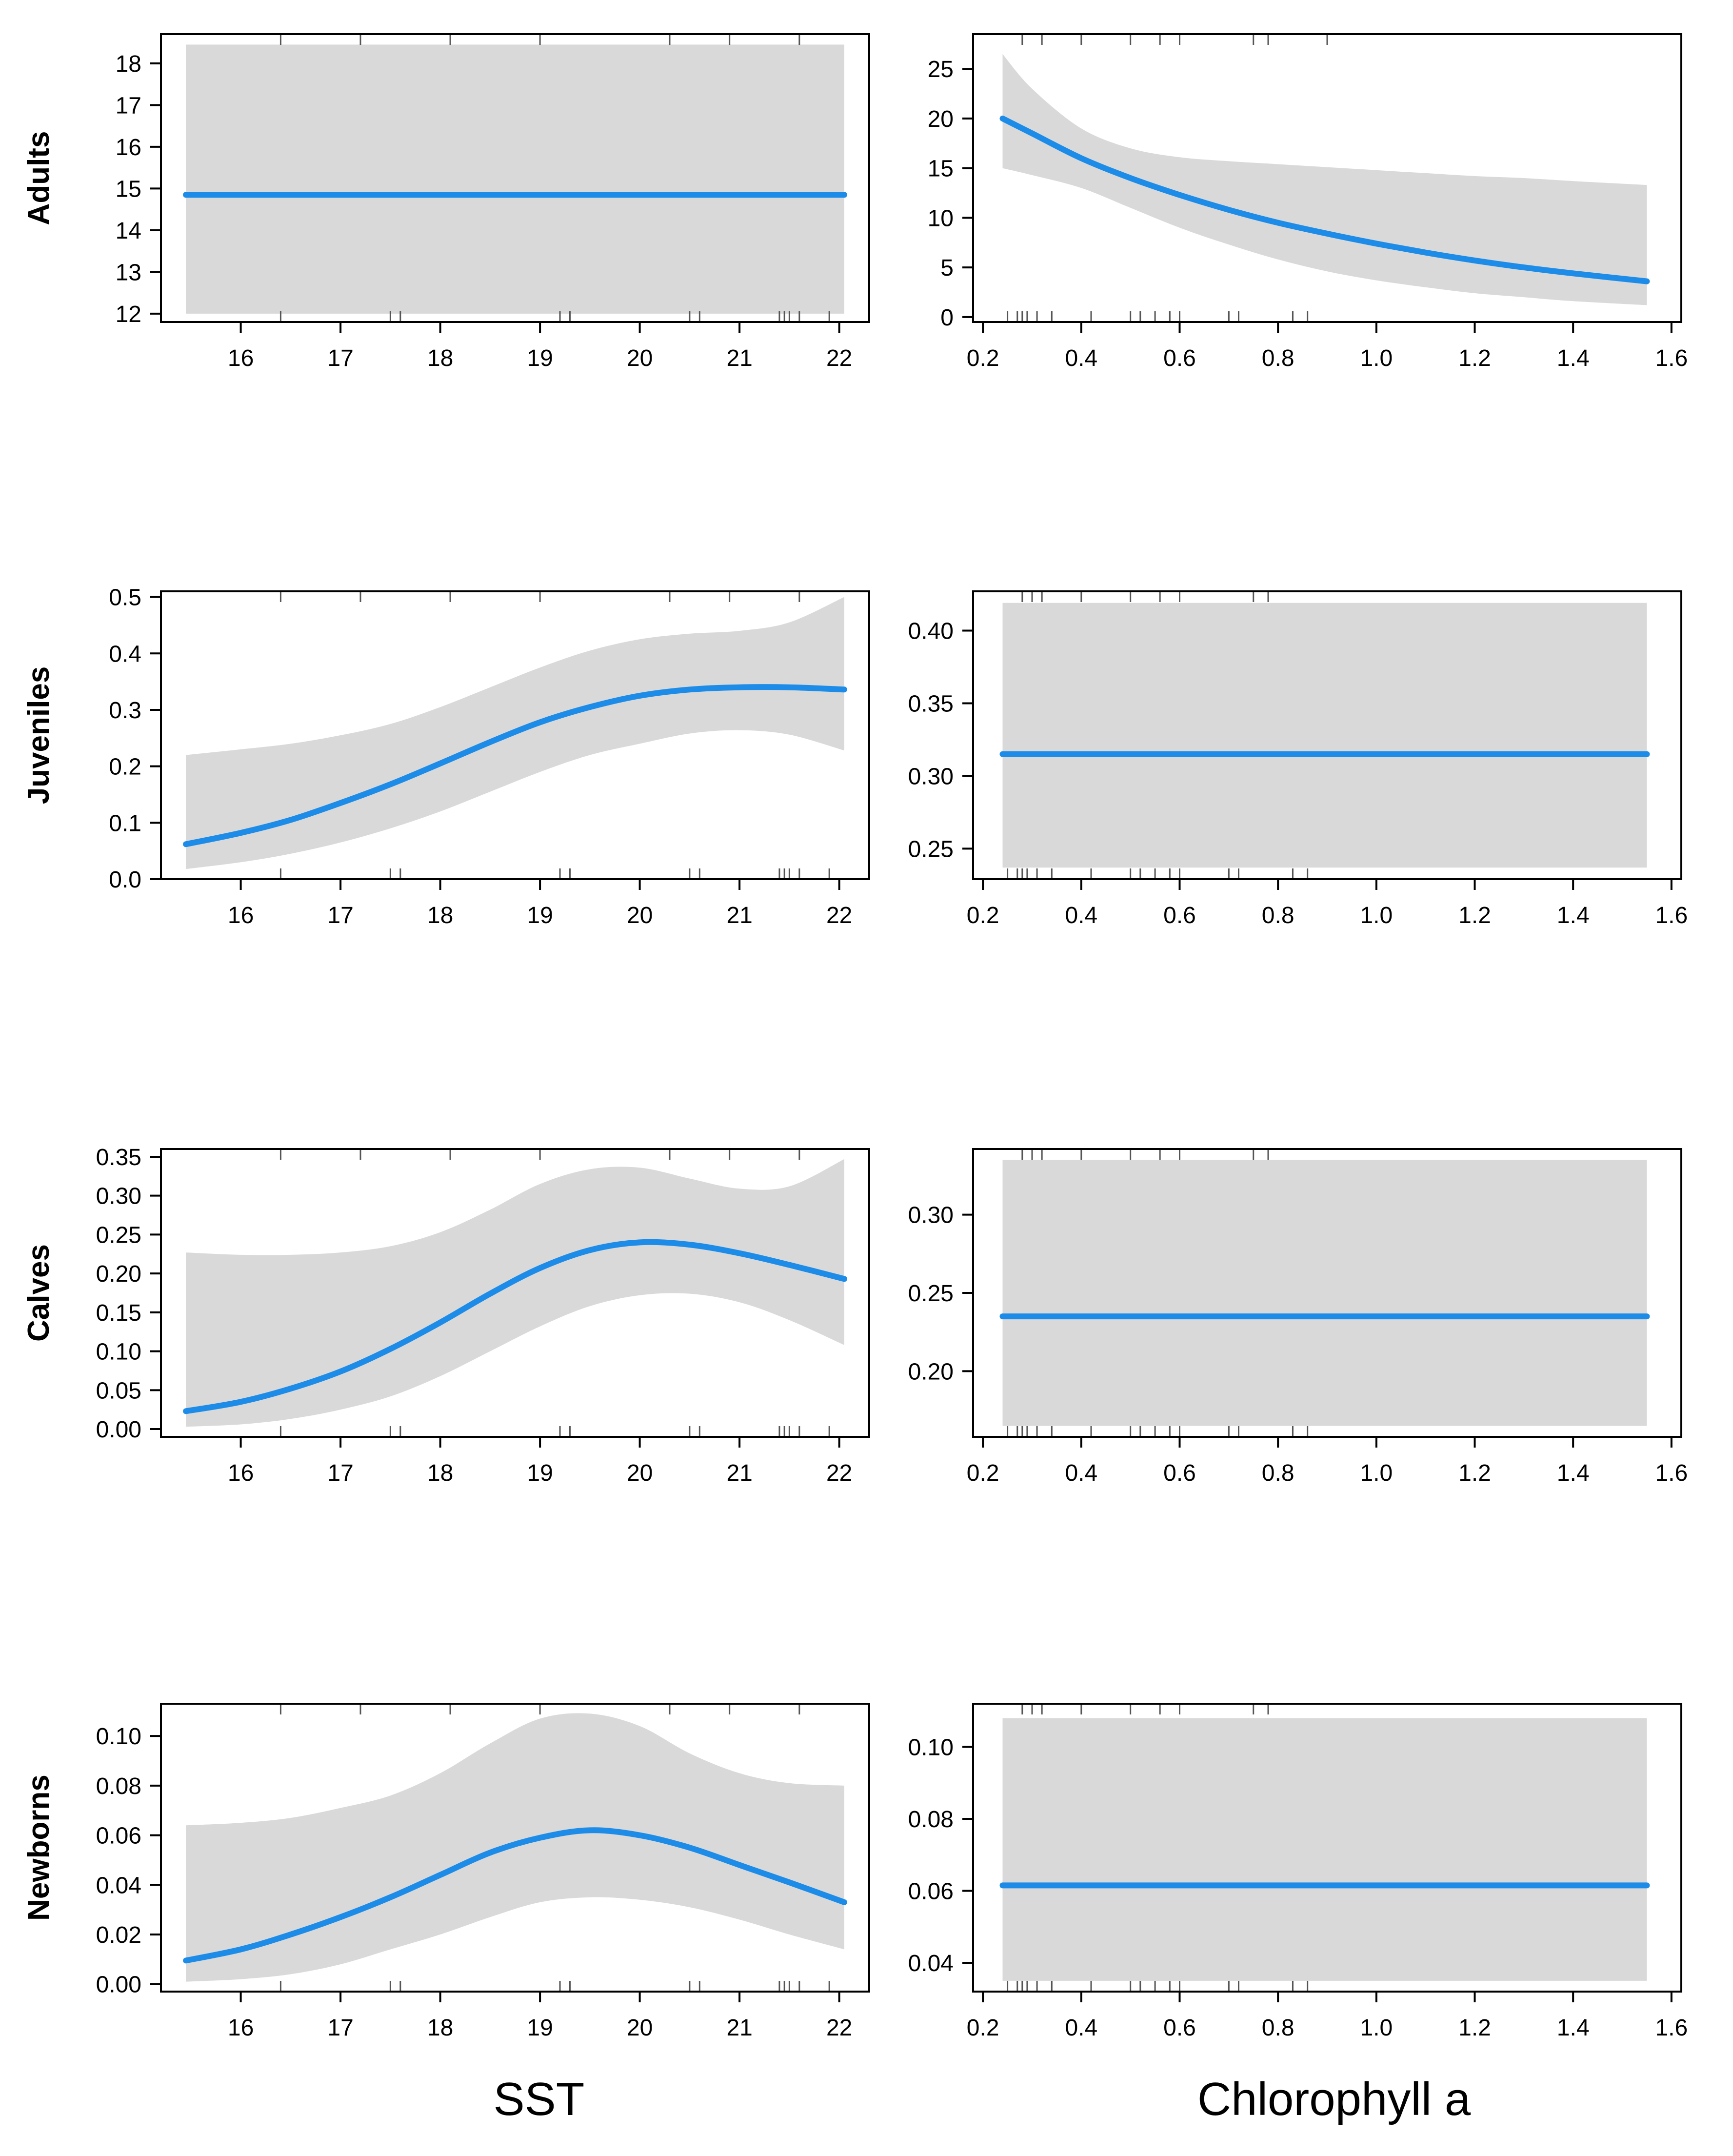 The width and height of the screenshot is (1733, 2156). I want to click on y-tick-label: 25, so click(941, 69).